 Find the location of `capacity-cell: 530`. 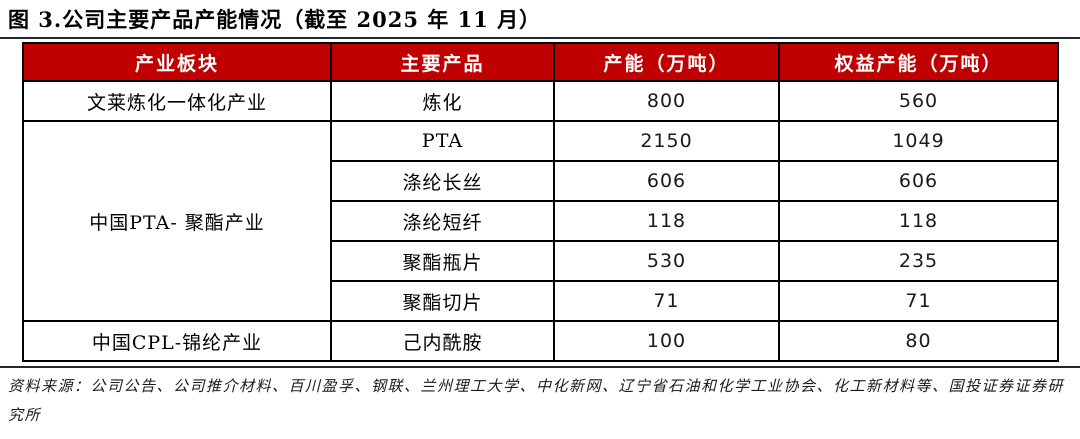

capacity-cell: 530 is located at coordinates (666, 261).